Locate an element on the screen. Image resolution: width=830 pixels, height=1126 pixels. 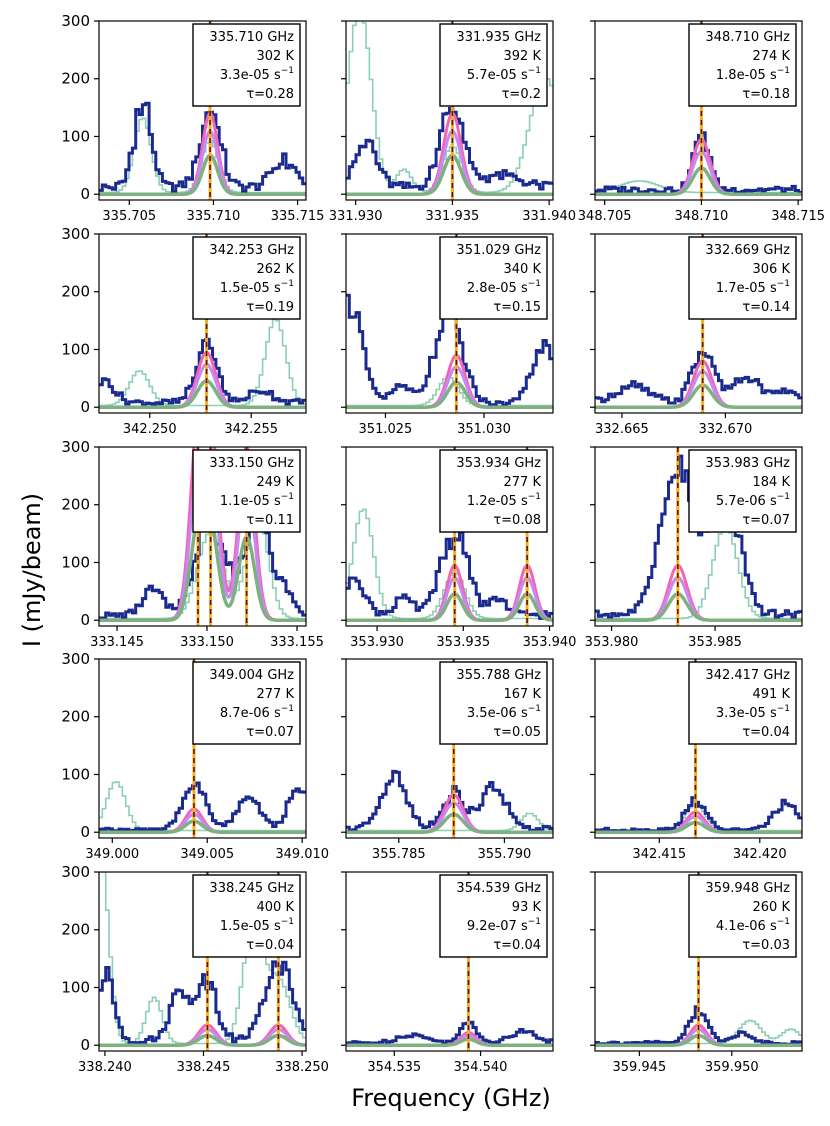
line-annotation: 333.150 GHz 249 K 1.1e-05 s−1 τ=0.11 is located at coordinates (246, 491).